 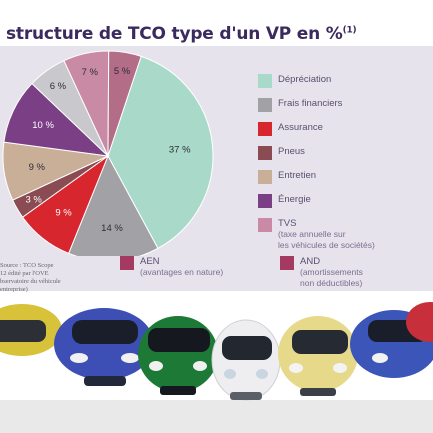 I want to click on chart-title-text: structure de TCO type d'un VP en %, so click(x=174, y=34).